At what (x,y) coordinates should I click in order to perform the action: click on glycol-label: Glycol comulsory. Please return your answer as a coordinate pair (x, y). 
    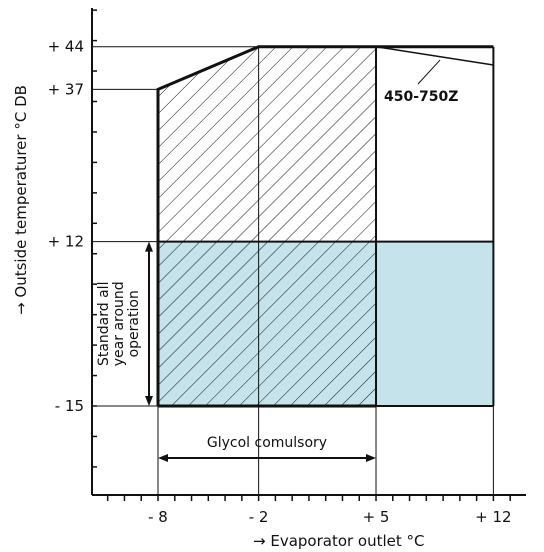
    Looking at the image, I should click on (267, 443).